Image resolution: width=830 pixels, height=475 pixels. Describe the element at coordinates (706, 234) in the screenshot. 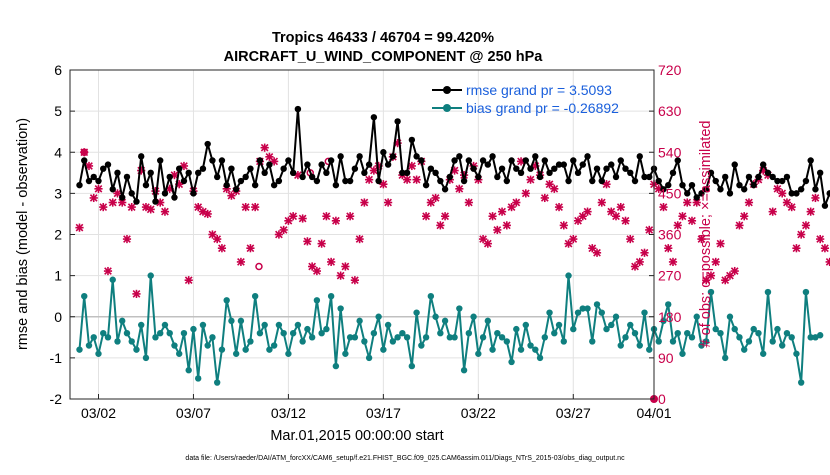

I see `y-axis-label-right: # of obs: o=possible; ×=assimilated` at that location.